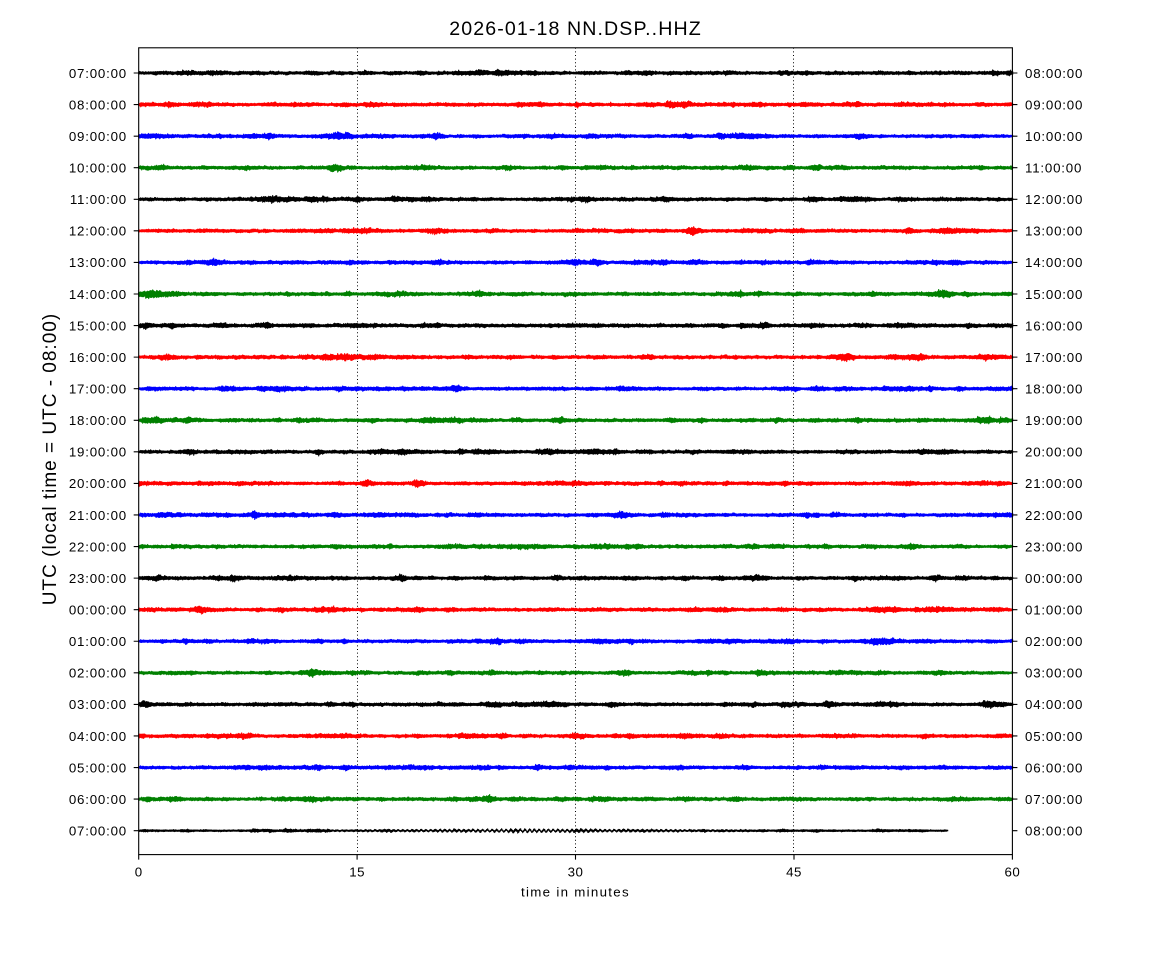 The width and height of the screenshot is (1150, 955). Describe the element at coordinates (576, 871) in the screenshot. I see `svg-text: 30` at that location.